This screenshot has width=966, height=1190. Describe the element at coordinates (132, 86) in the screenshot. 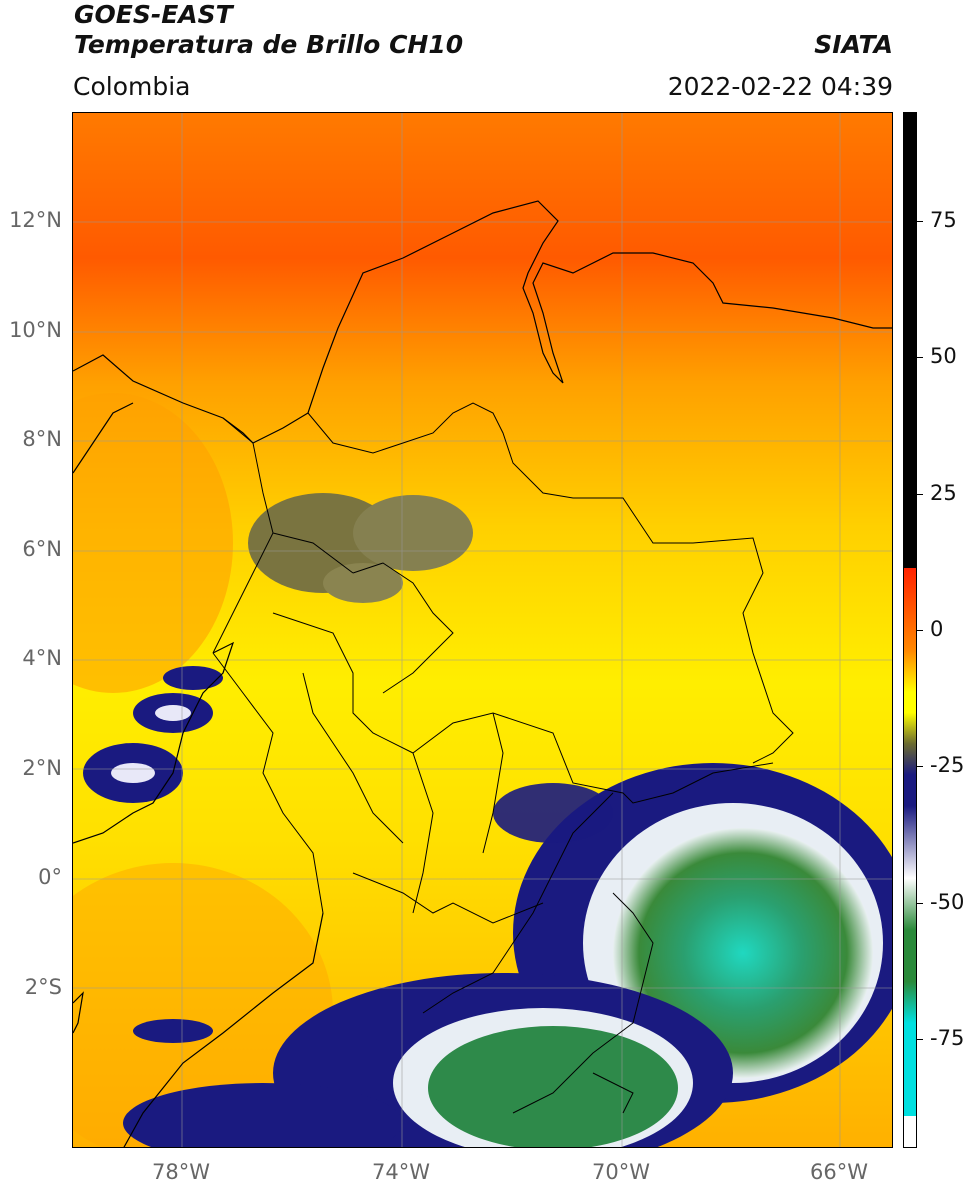

I see `region-label: Colombia` at that location.